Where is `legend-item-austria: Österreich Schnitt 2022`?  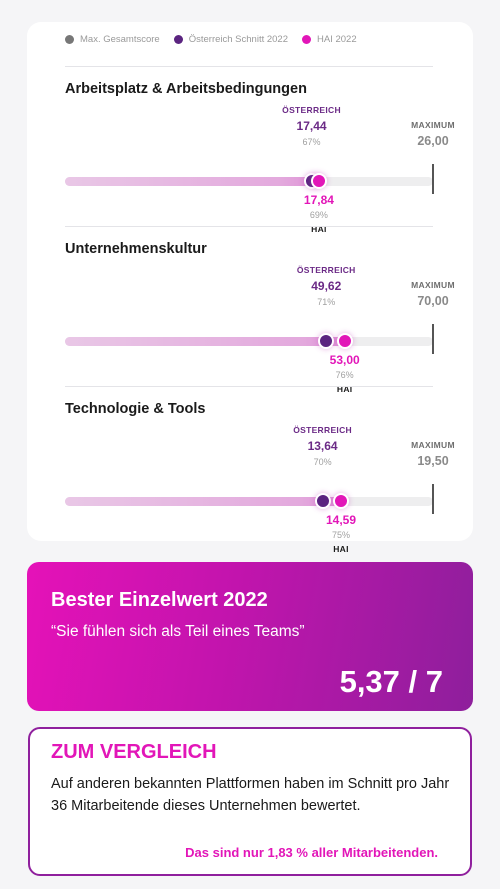 legend-item-austria: Österreich Schnitt 2022 is located at coordinates (231, 39).